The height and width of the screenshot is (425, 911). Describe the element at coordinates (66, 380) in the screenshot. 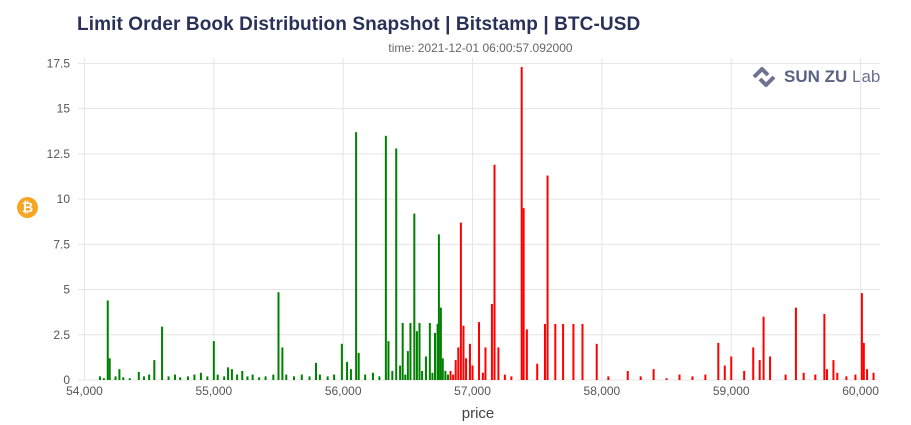

I see `y-tick-label: 0` at that location.